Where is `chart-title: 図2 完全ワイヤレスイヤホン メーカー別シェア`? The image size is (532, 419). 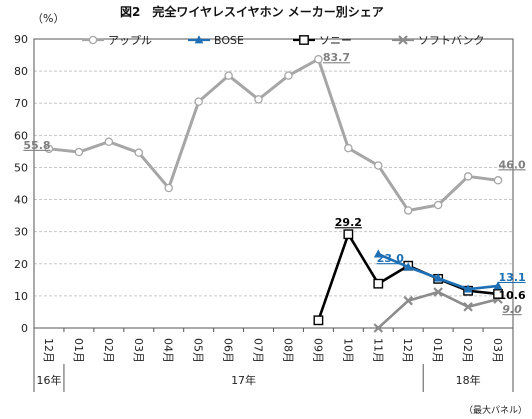 chart-title: 図2 完全ワイヤレスイヤホン メーカー別シェア is located at coordinates (252, 11).